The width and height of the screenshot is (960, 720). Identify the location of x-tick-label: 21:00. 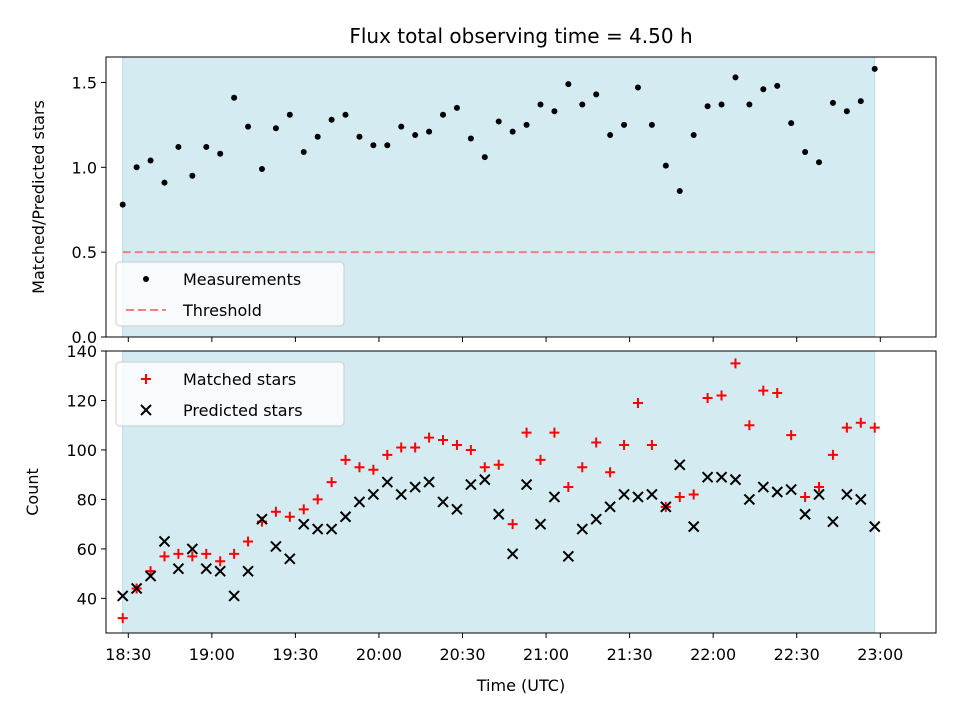
(546, 654).